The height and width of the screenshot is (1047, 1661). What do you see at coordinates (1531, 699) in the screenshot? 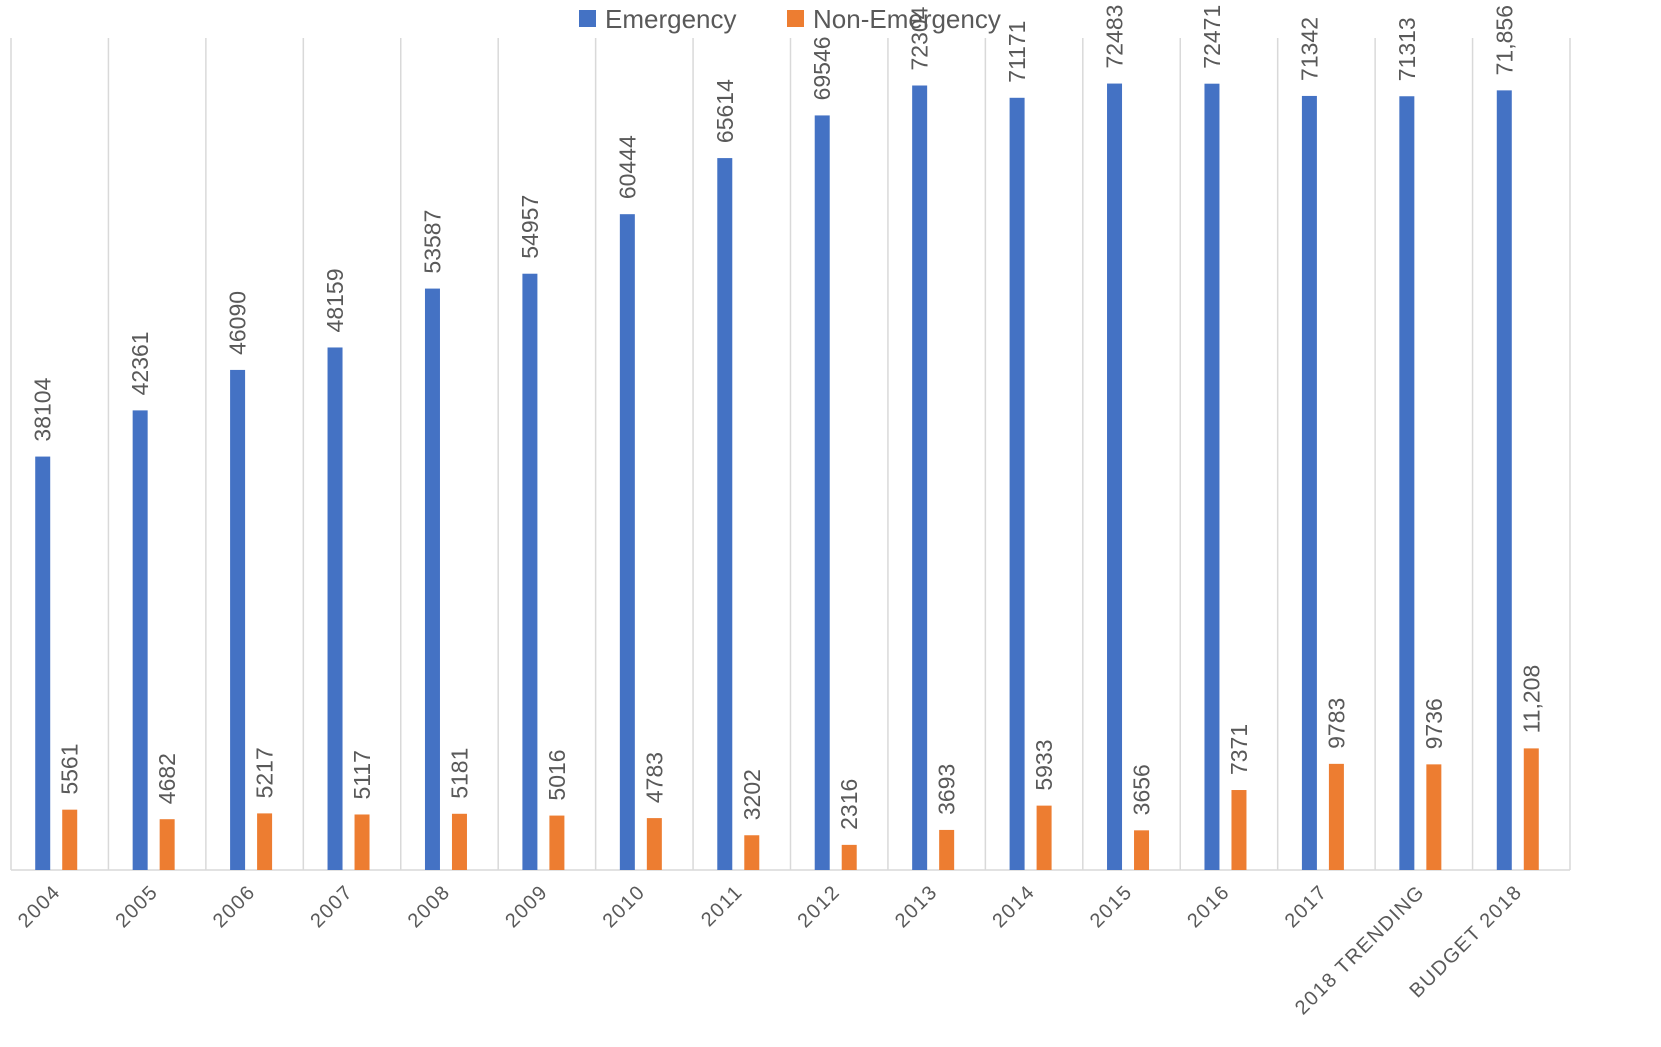
I see `non-emergency-value-label: 11,208` at bounding box center [1531, 699].